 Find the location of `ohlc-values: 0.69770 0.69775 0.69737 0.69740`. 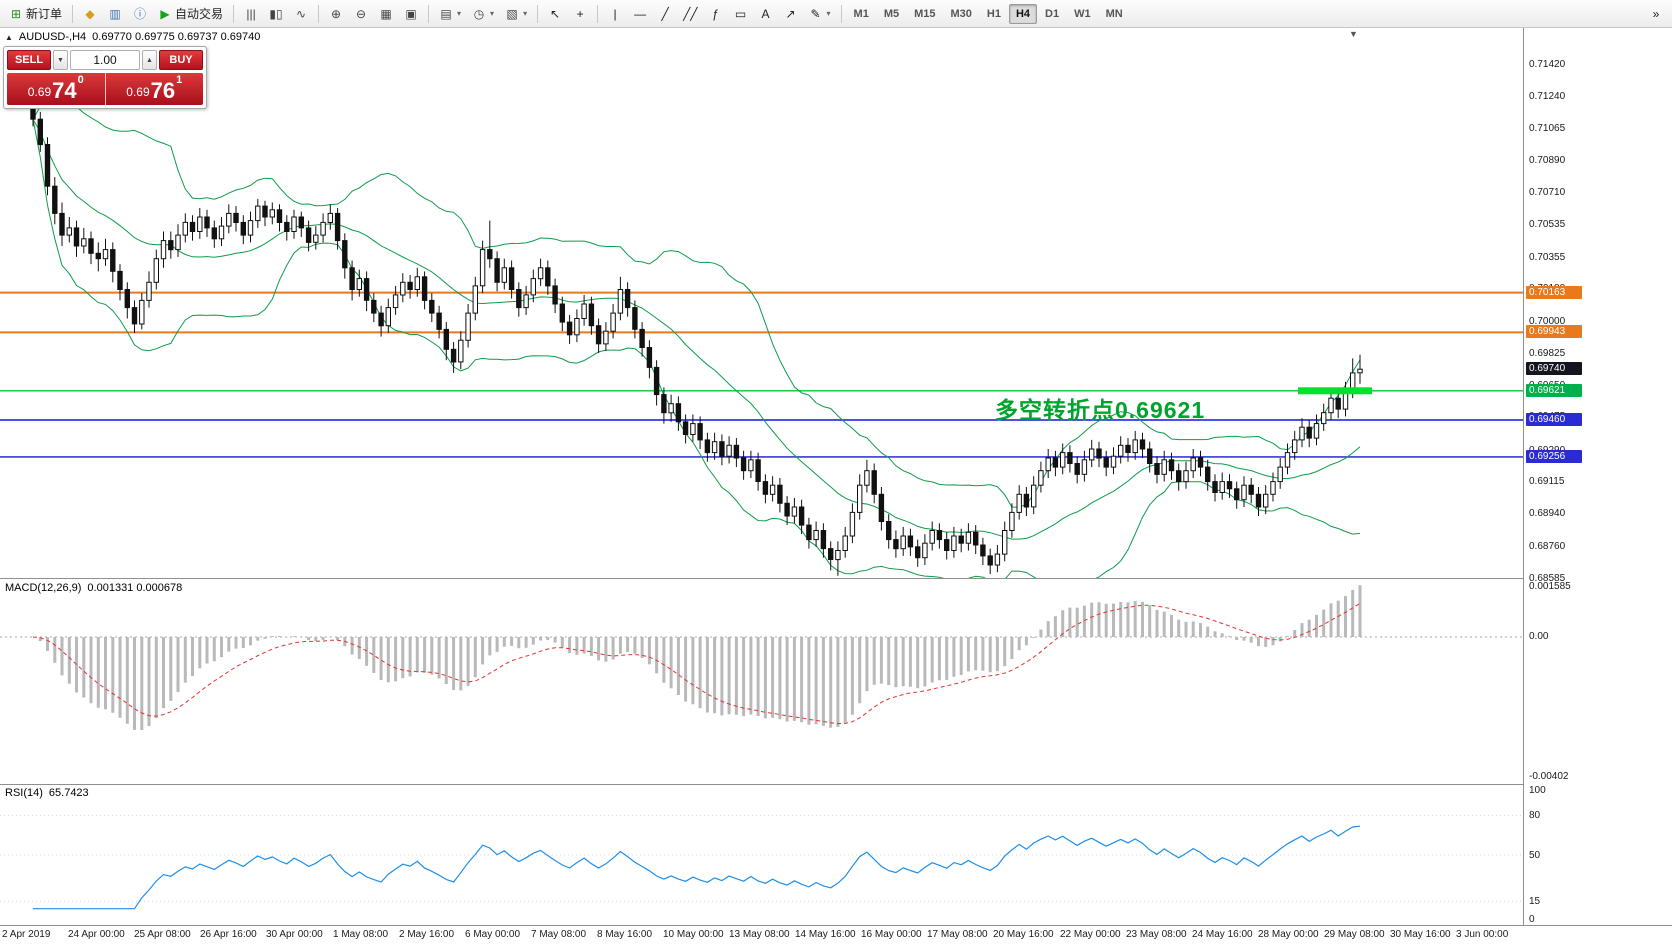

ohlc-values: 0.69770 0.69775 0.69737 0.69740 is located at coordinates (176, 37).